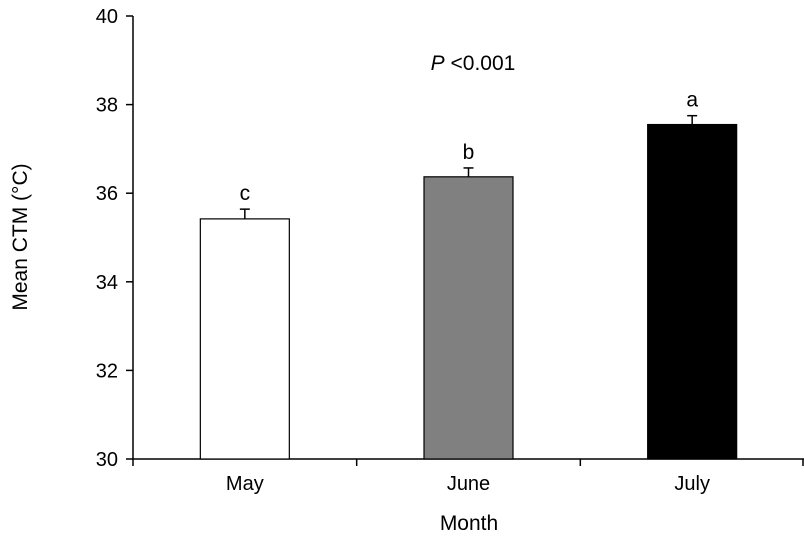  I want to click on x-tick-label: July, so click(692, 484).